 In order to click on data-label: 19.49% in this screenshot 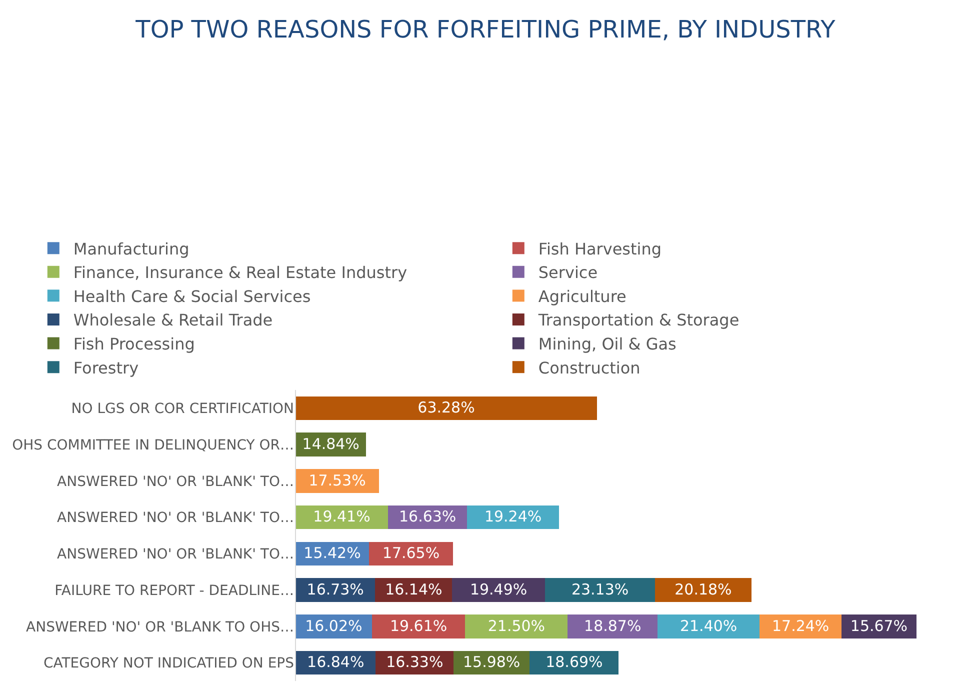, I will do `click(499, 589)`.